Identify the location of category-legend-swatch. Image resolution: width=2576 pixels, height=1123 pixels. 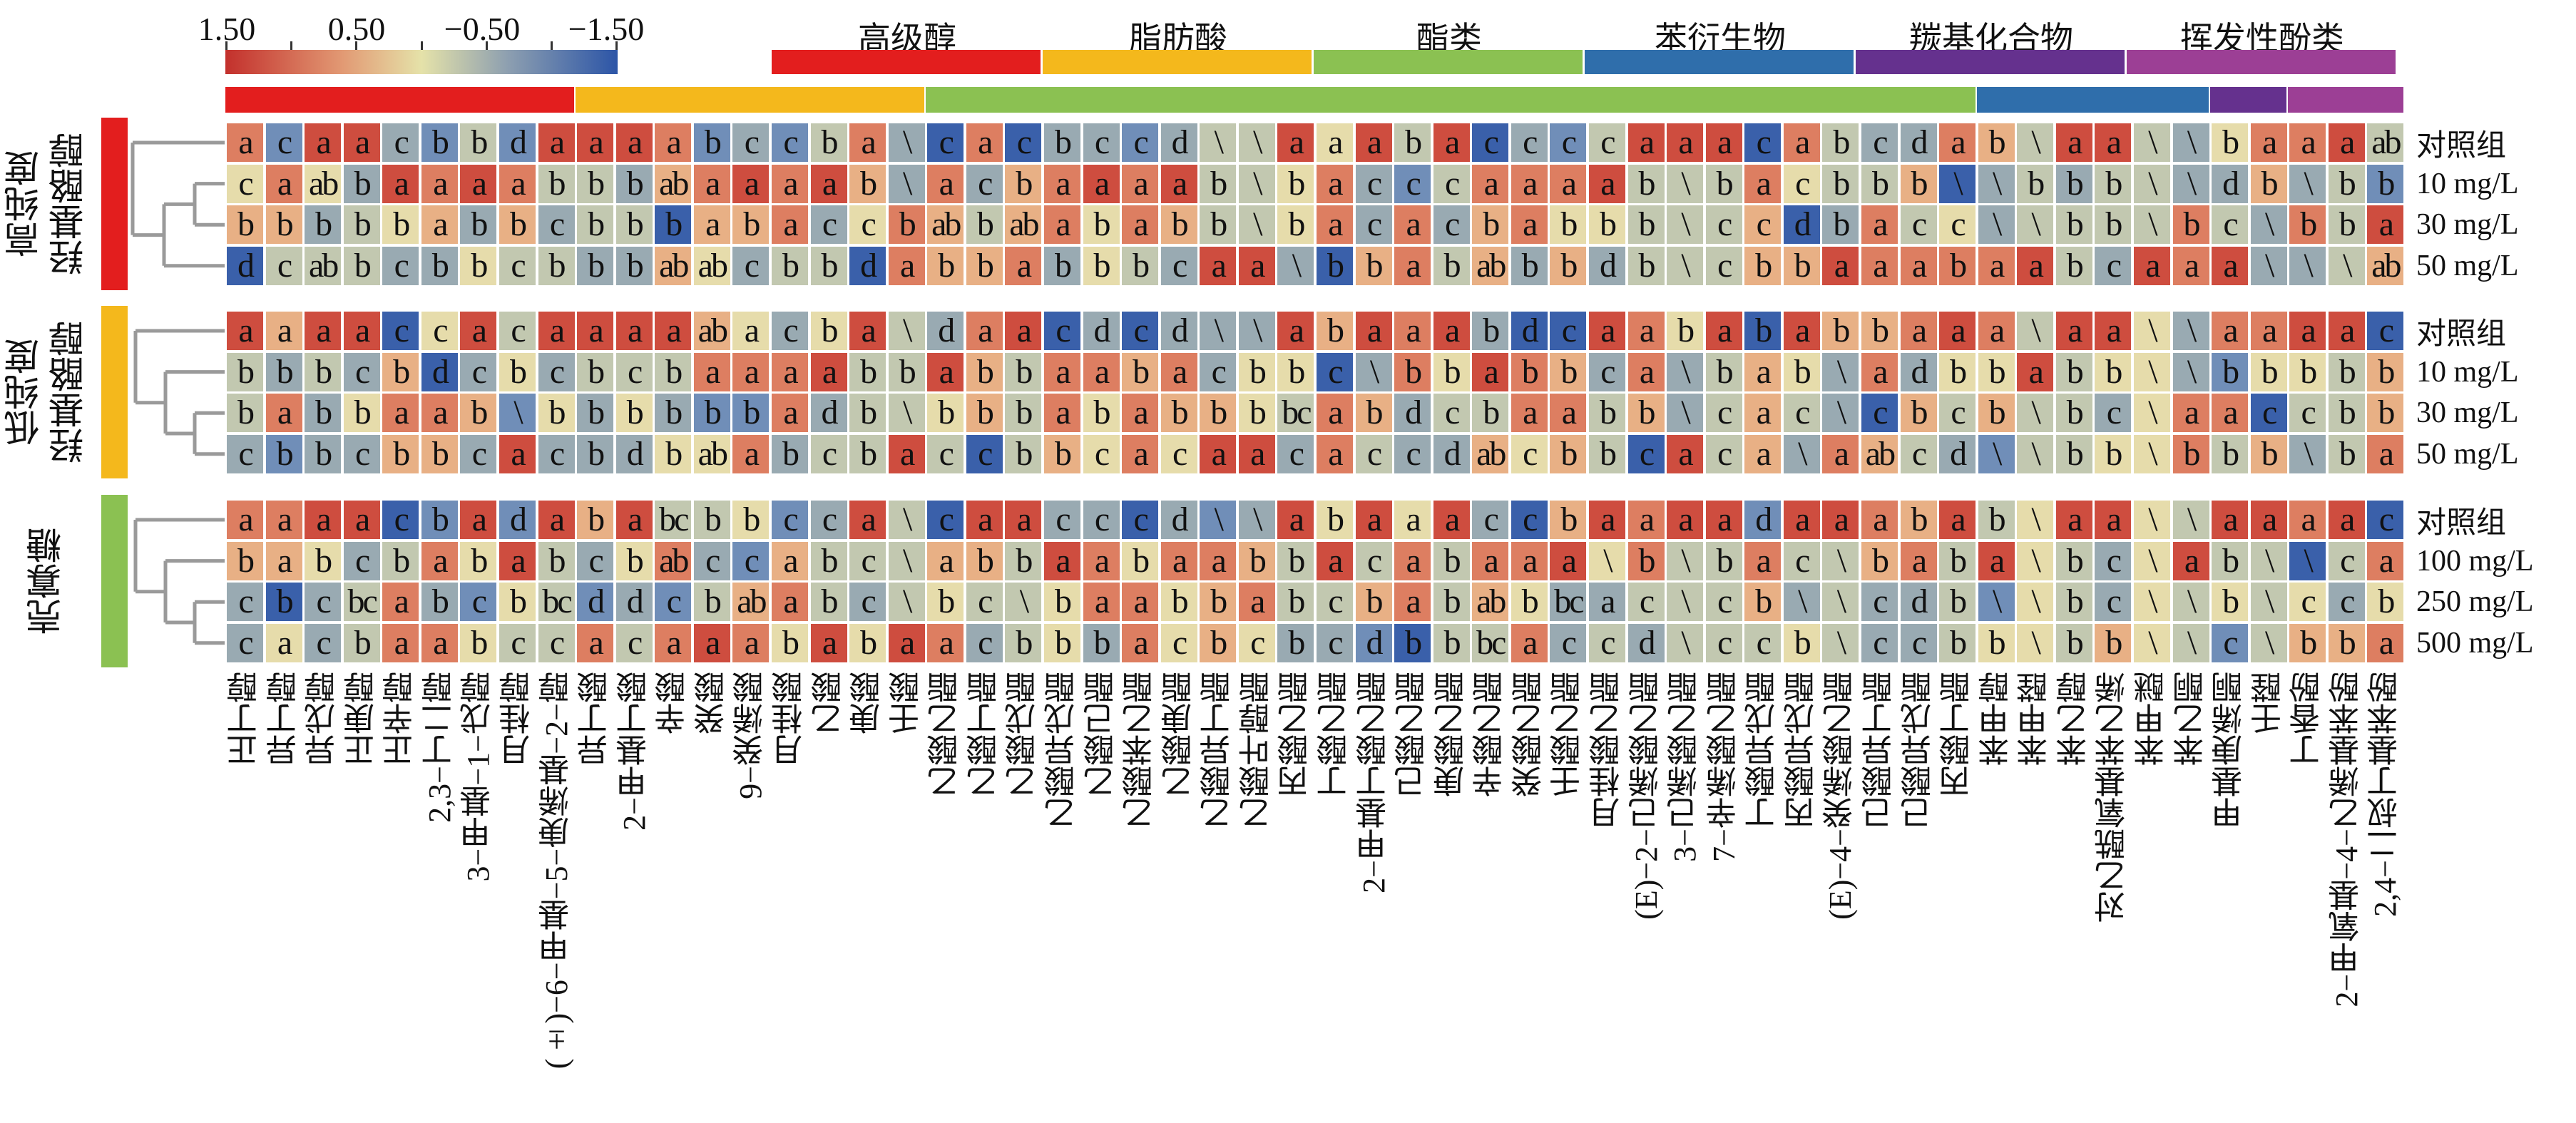
(1720, 62).